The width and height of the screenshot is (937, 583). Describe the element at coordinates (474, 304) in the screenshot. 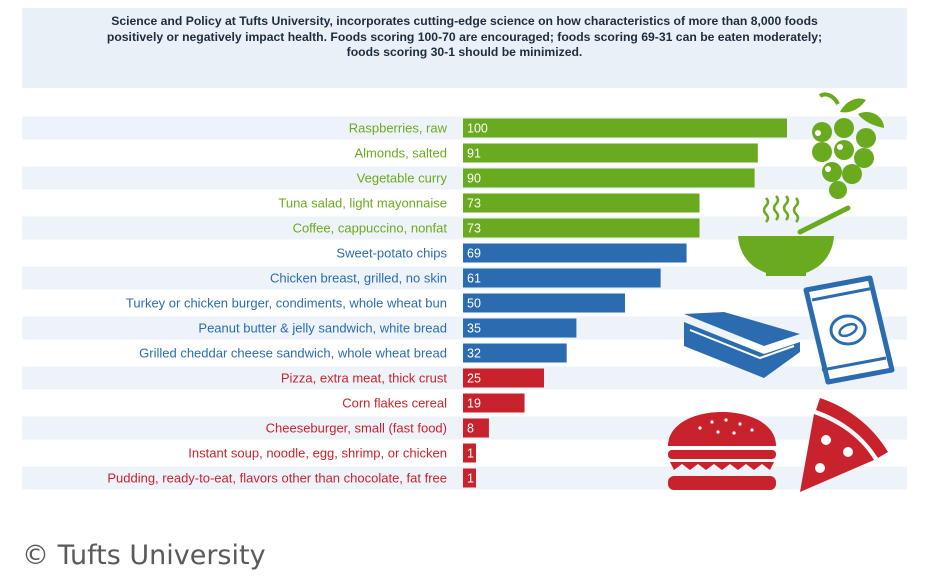

I see `bar-value-label: 50` at that location.